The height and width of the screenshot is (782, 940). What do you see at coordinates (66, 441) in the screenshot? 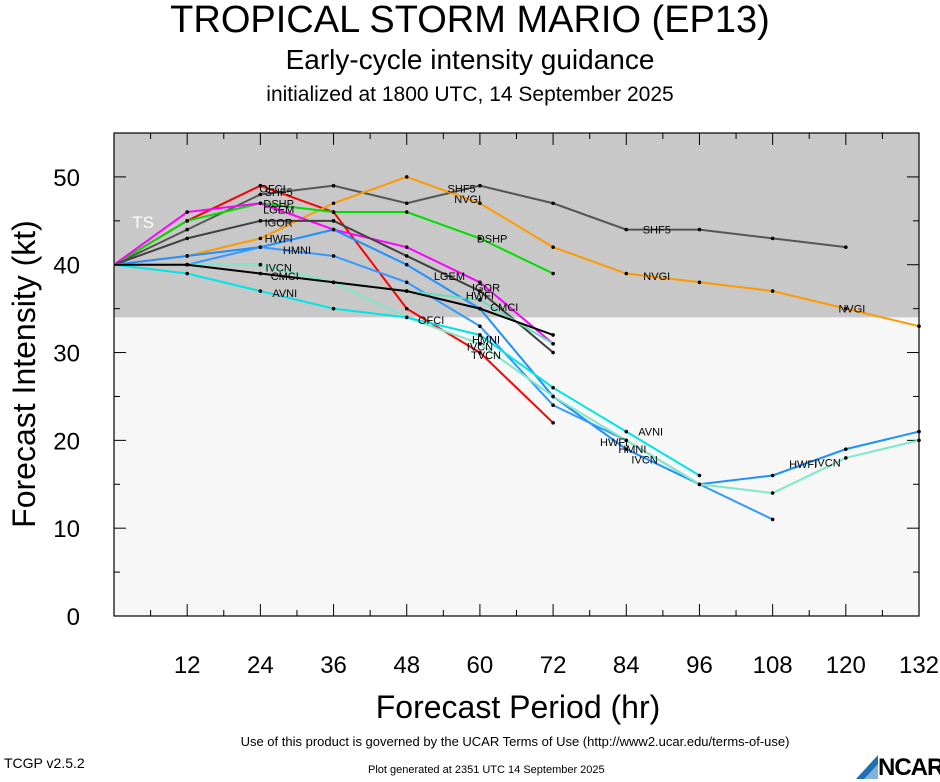
I see `y-tick-label: 20` at bounding box center [66, 441].